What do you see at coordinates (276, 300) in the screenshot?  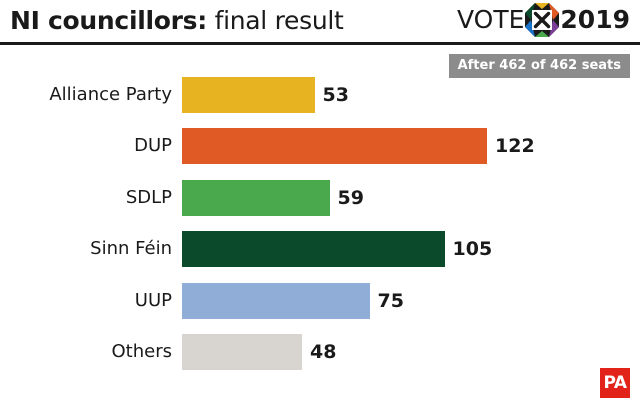 I see `bar-uup` at bounding box center [276, 300].